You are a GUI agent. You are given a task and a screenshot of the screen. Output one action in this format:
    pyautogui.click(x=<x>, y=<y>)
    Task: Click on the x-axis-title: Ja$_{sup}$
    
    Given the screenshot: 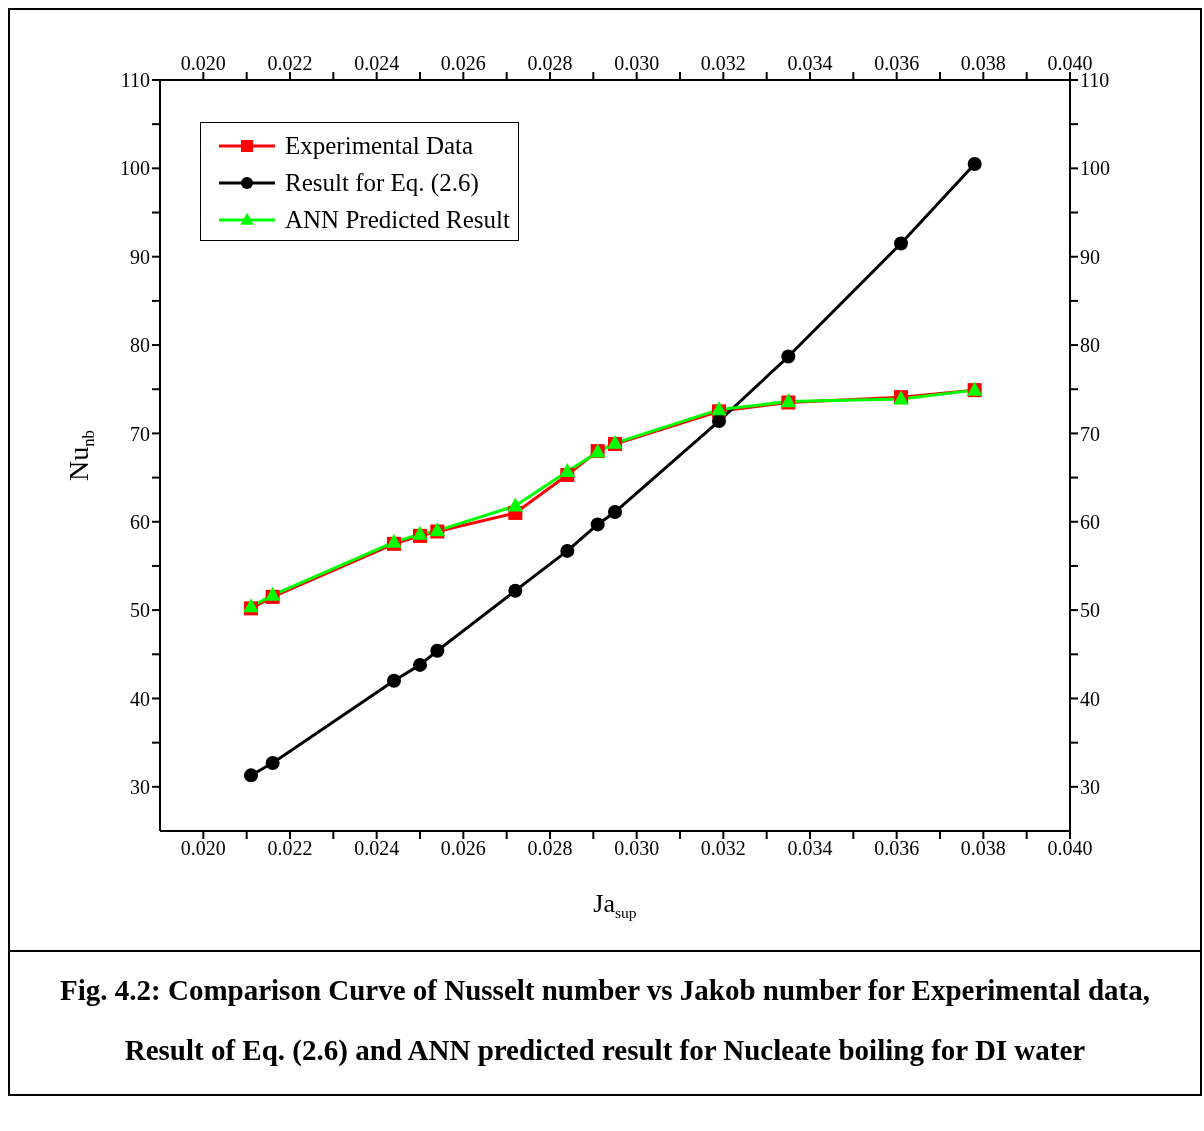 What is the action you would take?
    pyautogui.click(x=615, y=905)
    